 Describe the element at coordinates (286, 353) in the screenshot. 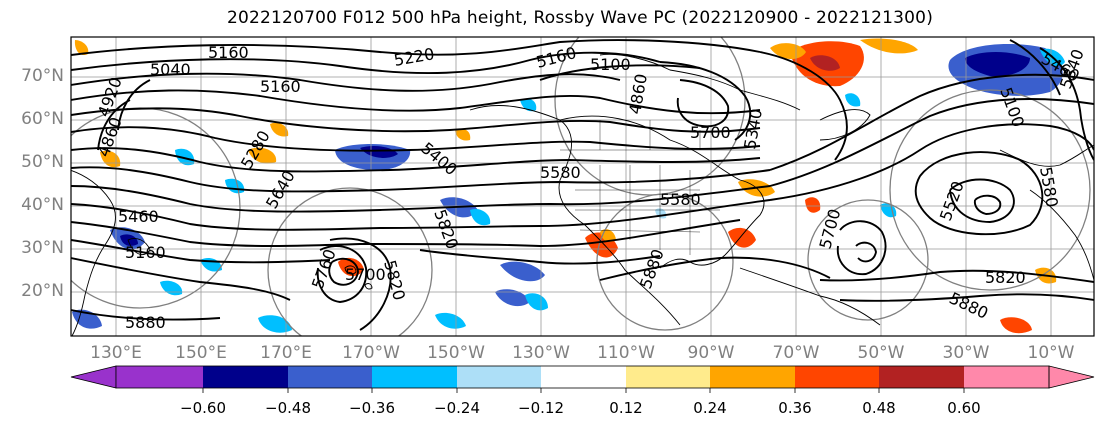

I see `lon-label: 170°E` at that location.